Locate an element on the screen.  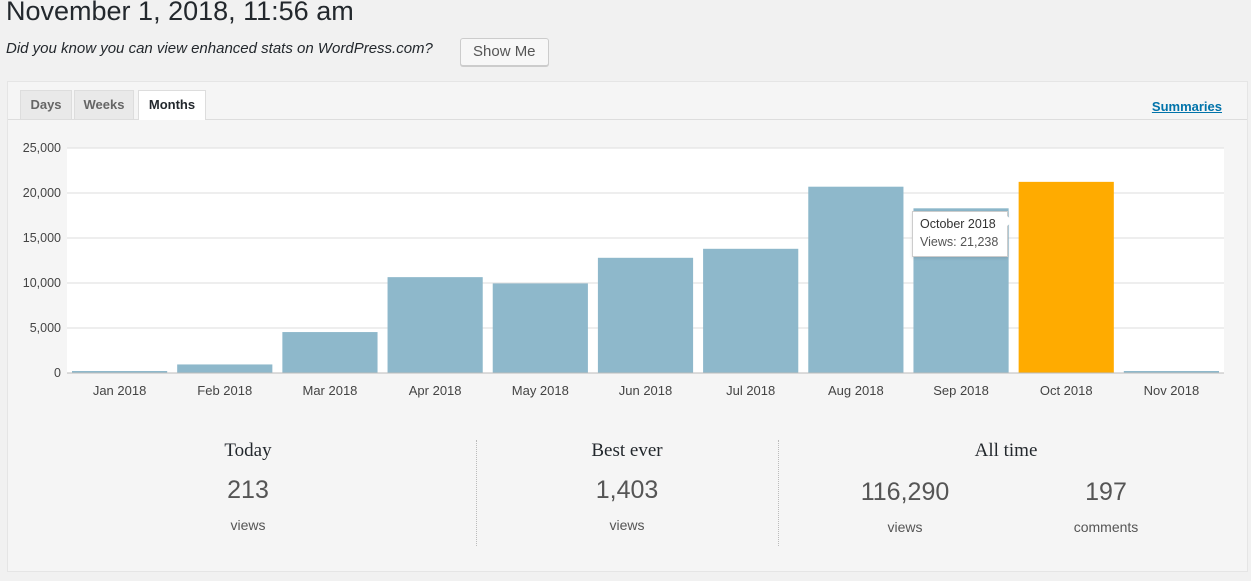
page-title: November 1, 2018, 11:56 am is located at coordinates (180, 13).